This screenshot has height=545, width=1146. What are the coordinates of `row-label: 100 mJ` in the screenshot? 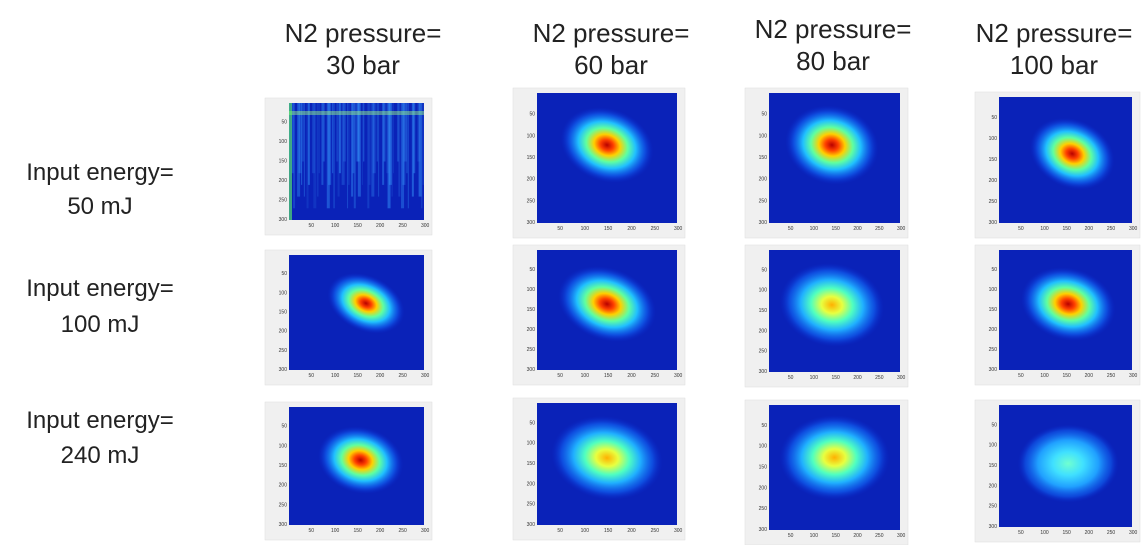 It's located at (100, 324).